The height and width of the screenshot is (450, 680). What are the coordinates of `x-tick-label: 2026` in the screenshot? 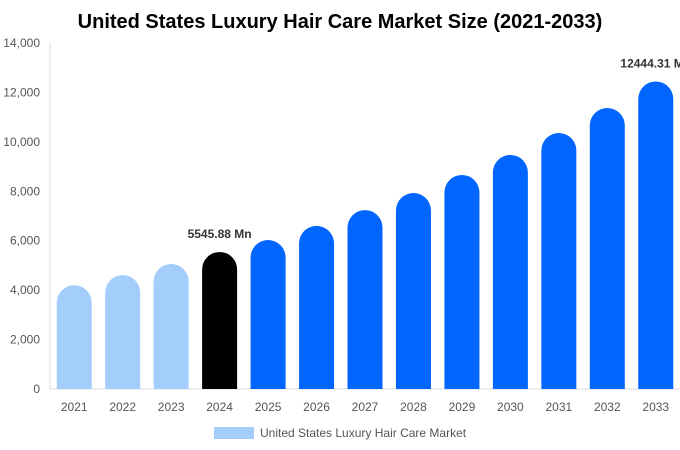 It's located at (316, 407).